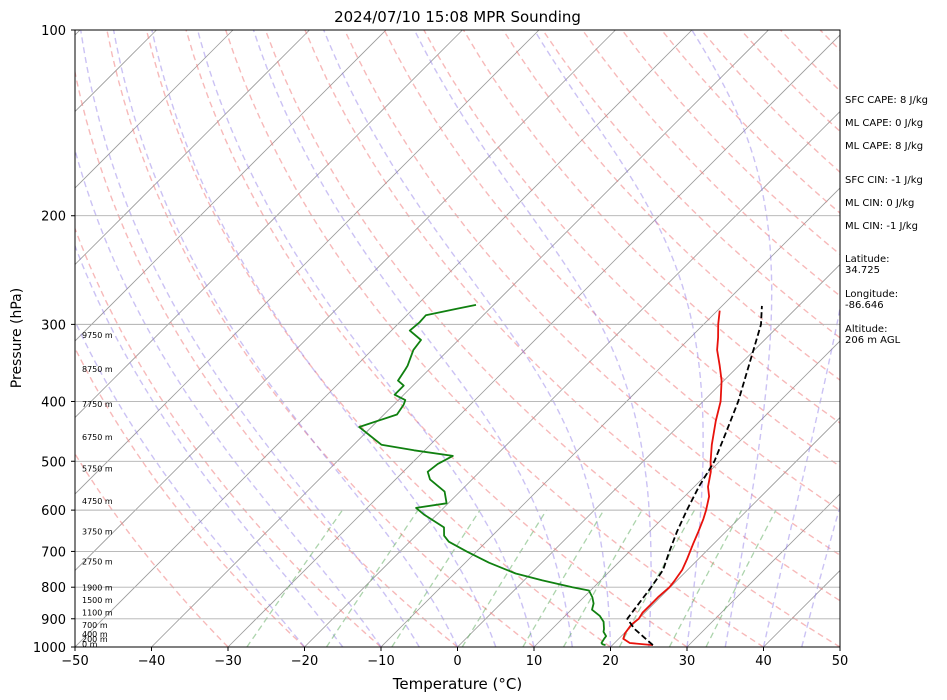  What do you see at coordinates (672, 478) in the screenshot?
I see `temperature-trace` at bounding box center [672, 478].